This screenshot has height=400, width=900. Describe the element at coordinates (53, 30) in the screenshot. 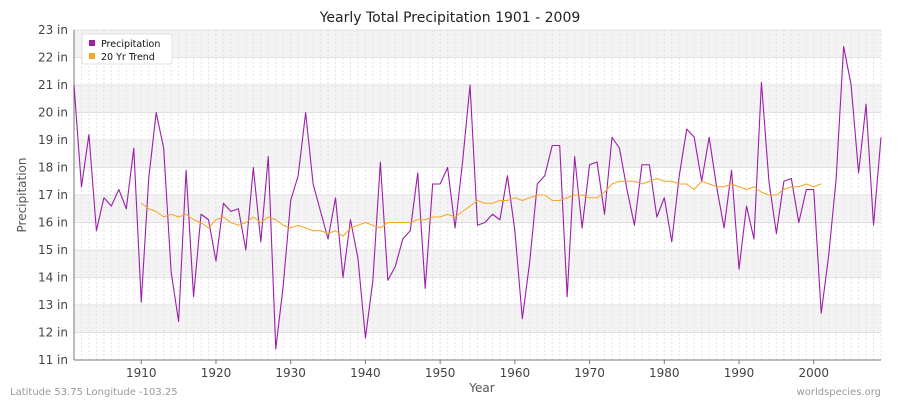

I see `y-tick-label: 23 in` at that location.